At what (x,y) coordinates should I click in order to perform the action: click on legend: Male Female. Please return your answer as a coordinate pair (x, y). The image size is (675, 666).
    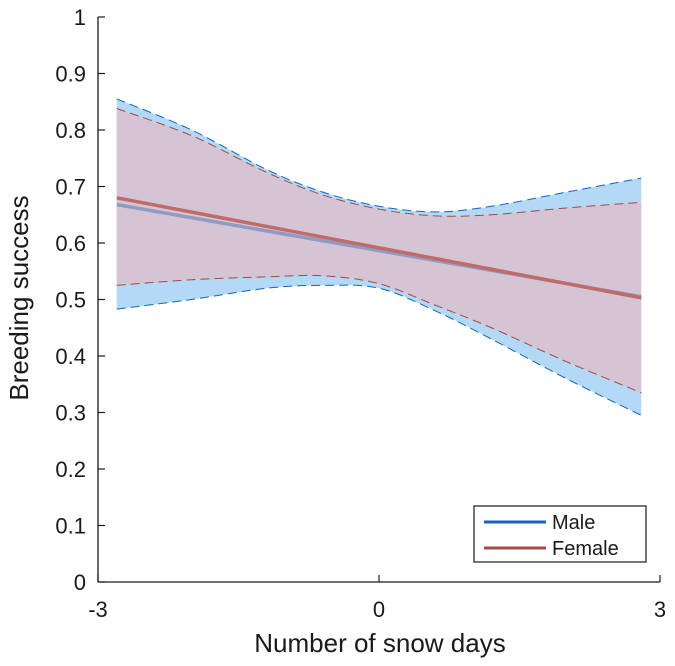
    Looking at the image, I should click on (560, 534).